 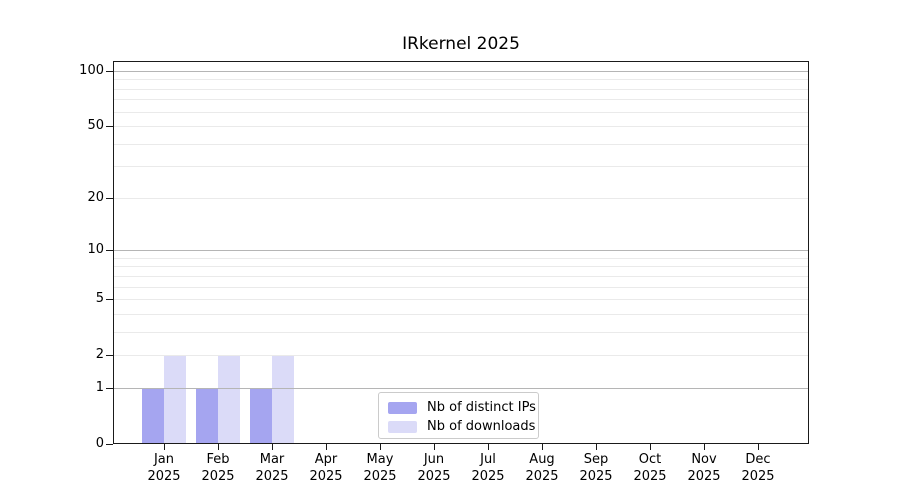 I want to click on legend-entry-distinct-ips: Nb of distinct IPs, so click(x=463, y=407).